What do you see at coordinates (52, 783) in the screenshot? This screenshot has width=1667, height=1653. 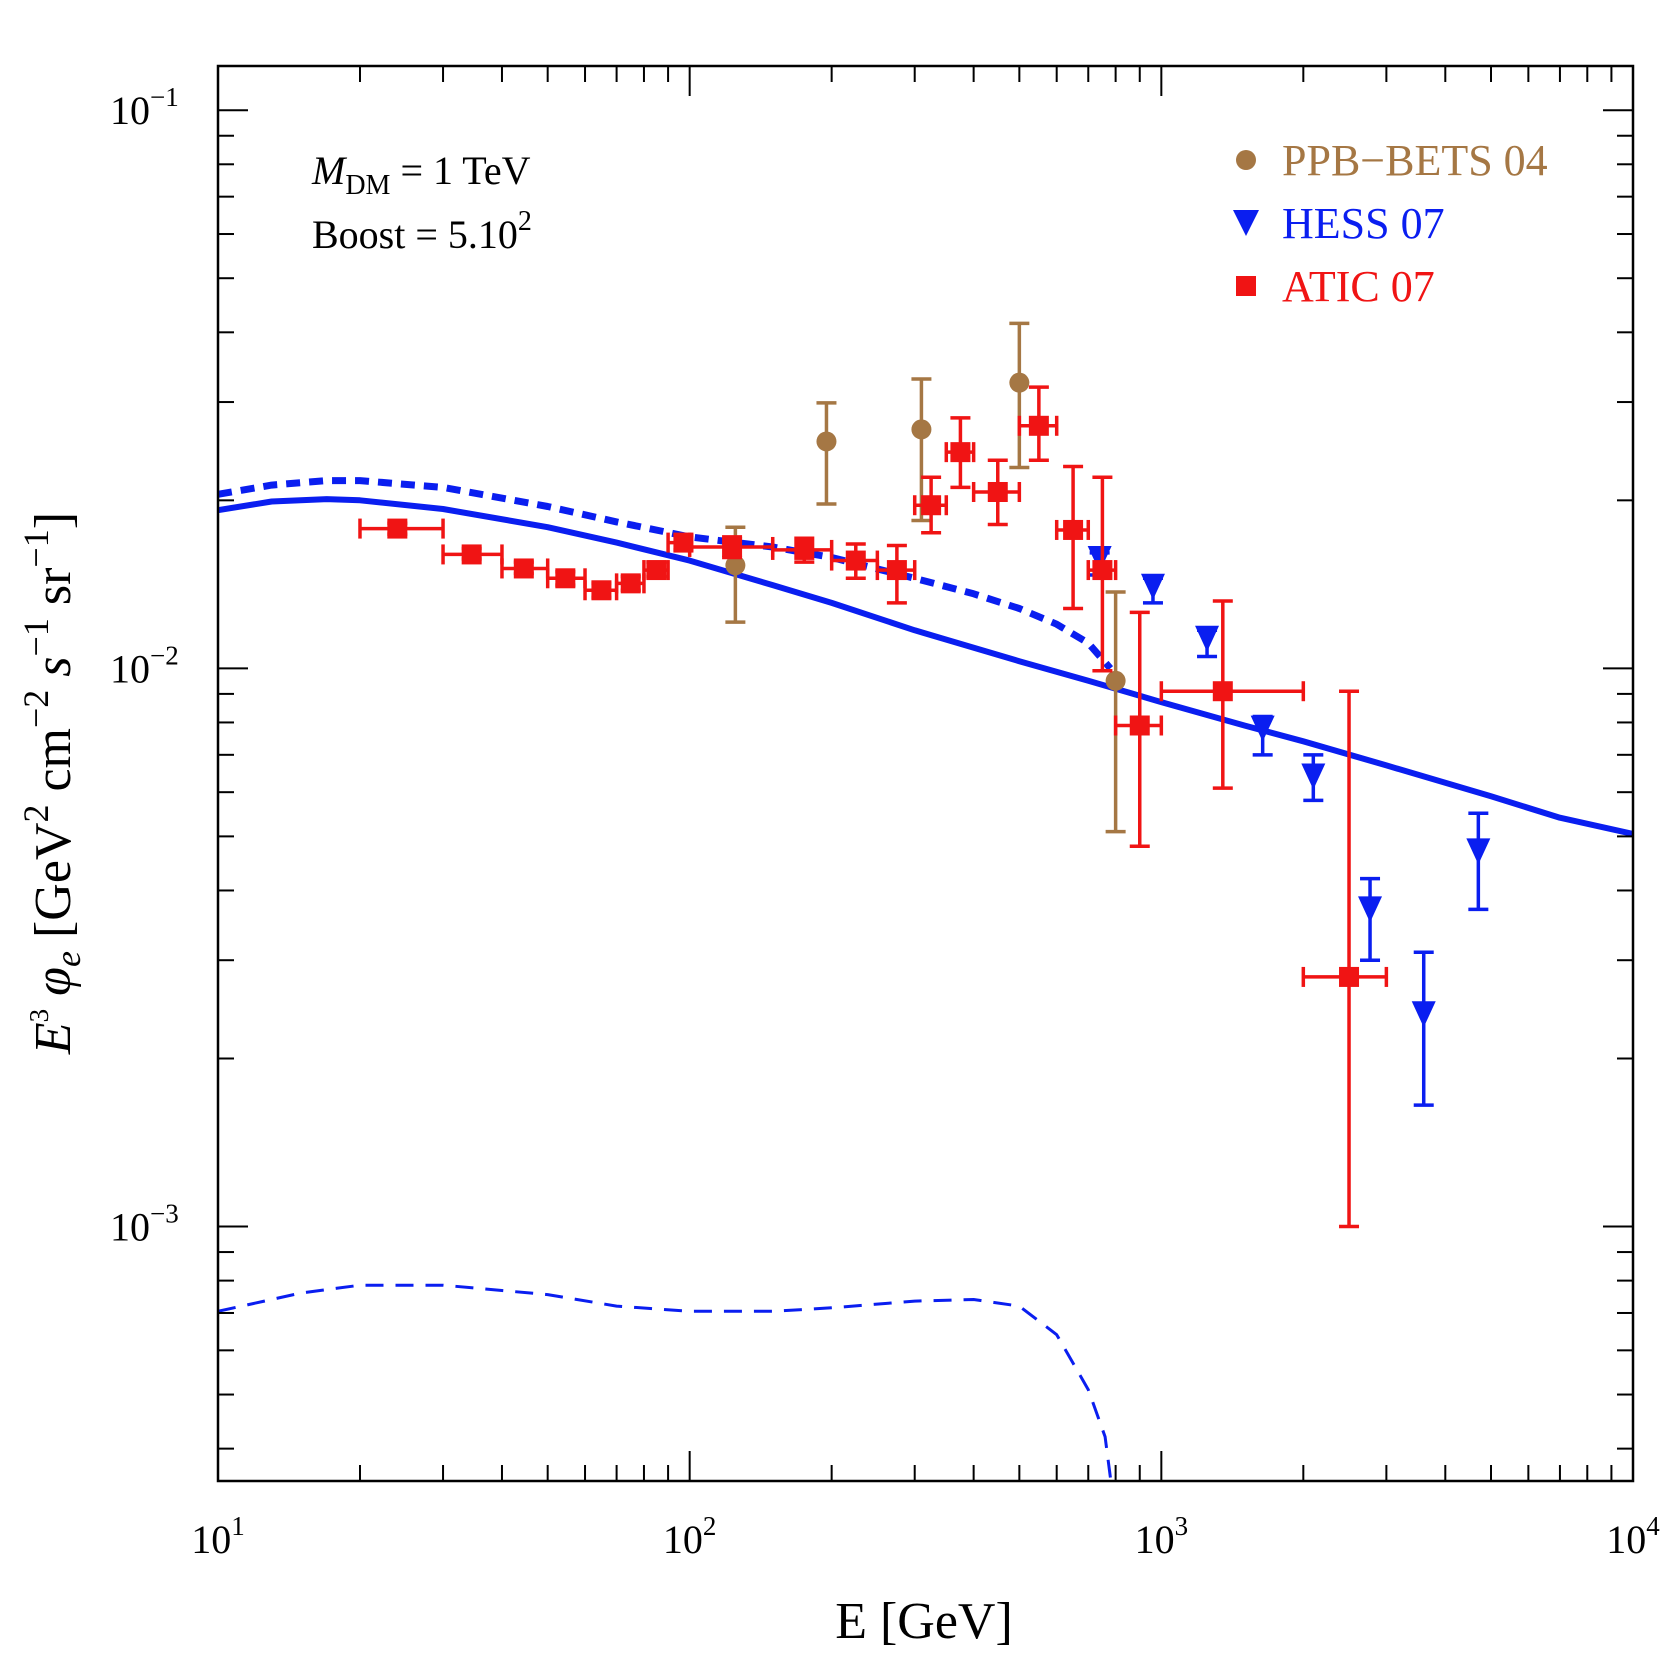 I see `y-axis-title: E3 φe [GeV2 cm−2 s−1 sr−1]` at bounding box center [52, 783].